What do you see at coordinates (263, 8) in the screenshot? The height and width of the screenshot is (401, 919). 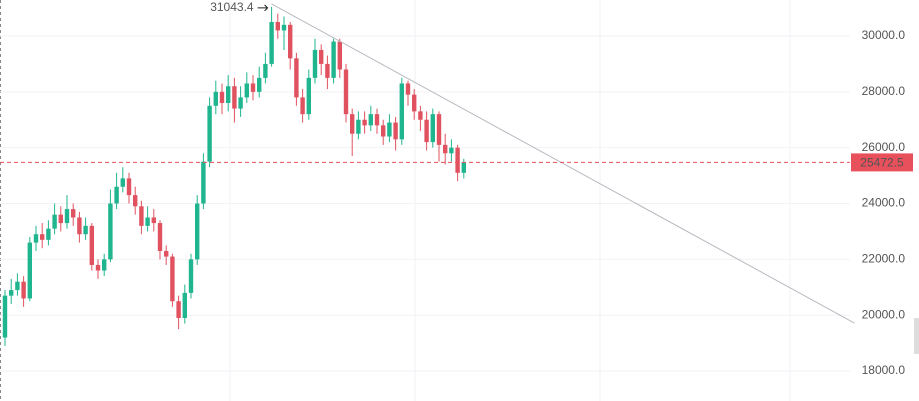 I see `high-arrow` at bounding box center [263, 8].